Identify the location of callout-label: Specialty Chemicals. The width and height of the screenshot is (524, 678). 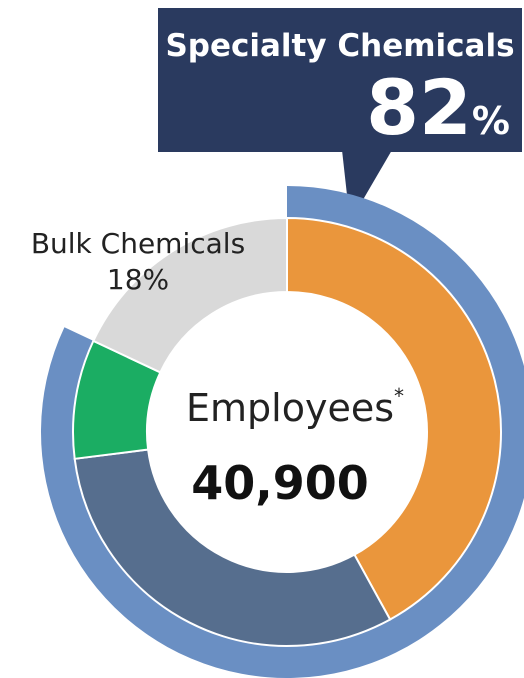
(340, 46).